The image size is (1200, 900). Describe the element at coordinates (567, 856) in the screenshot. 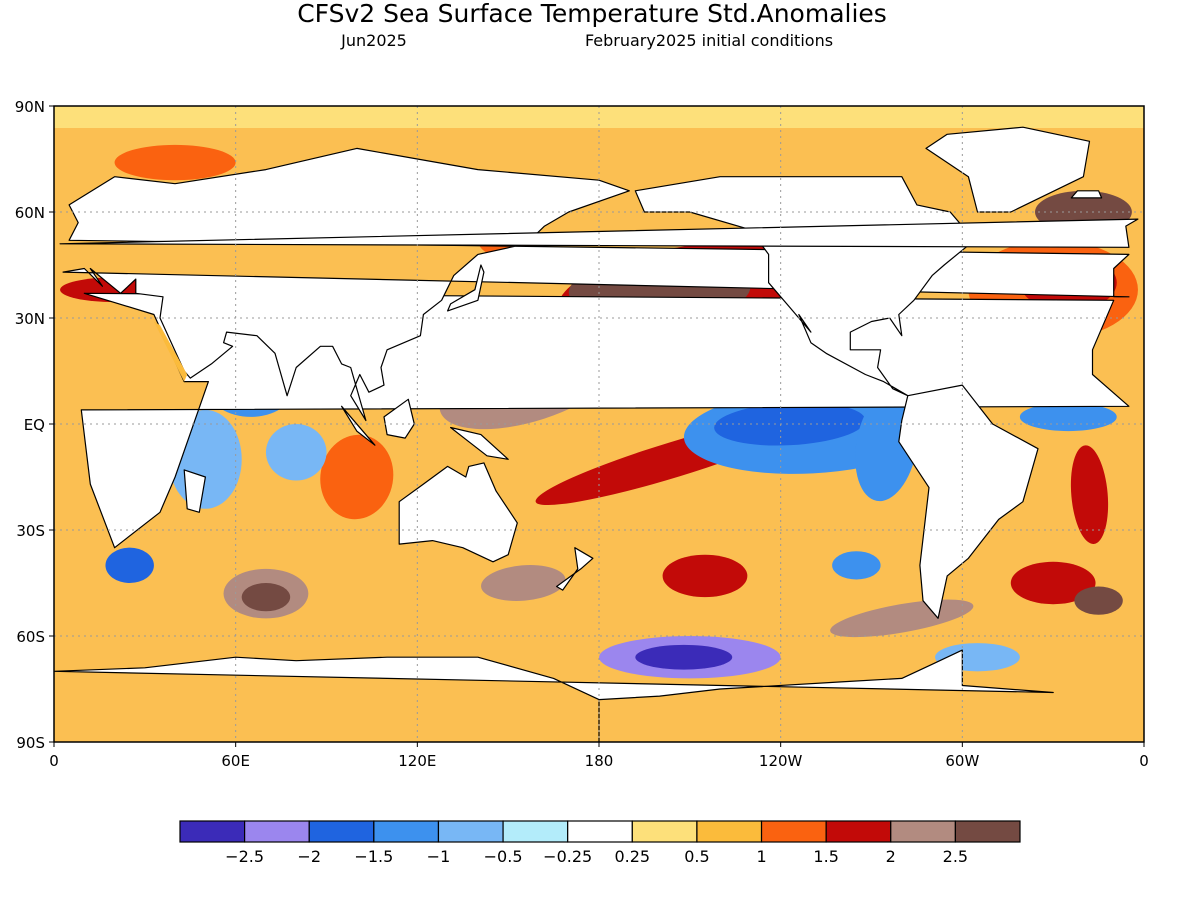

I see `colorbar-label: −0.25` at that location.